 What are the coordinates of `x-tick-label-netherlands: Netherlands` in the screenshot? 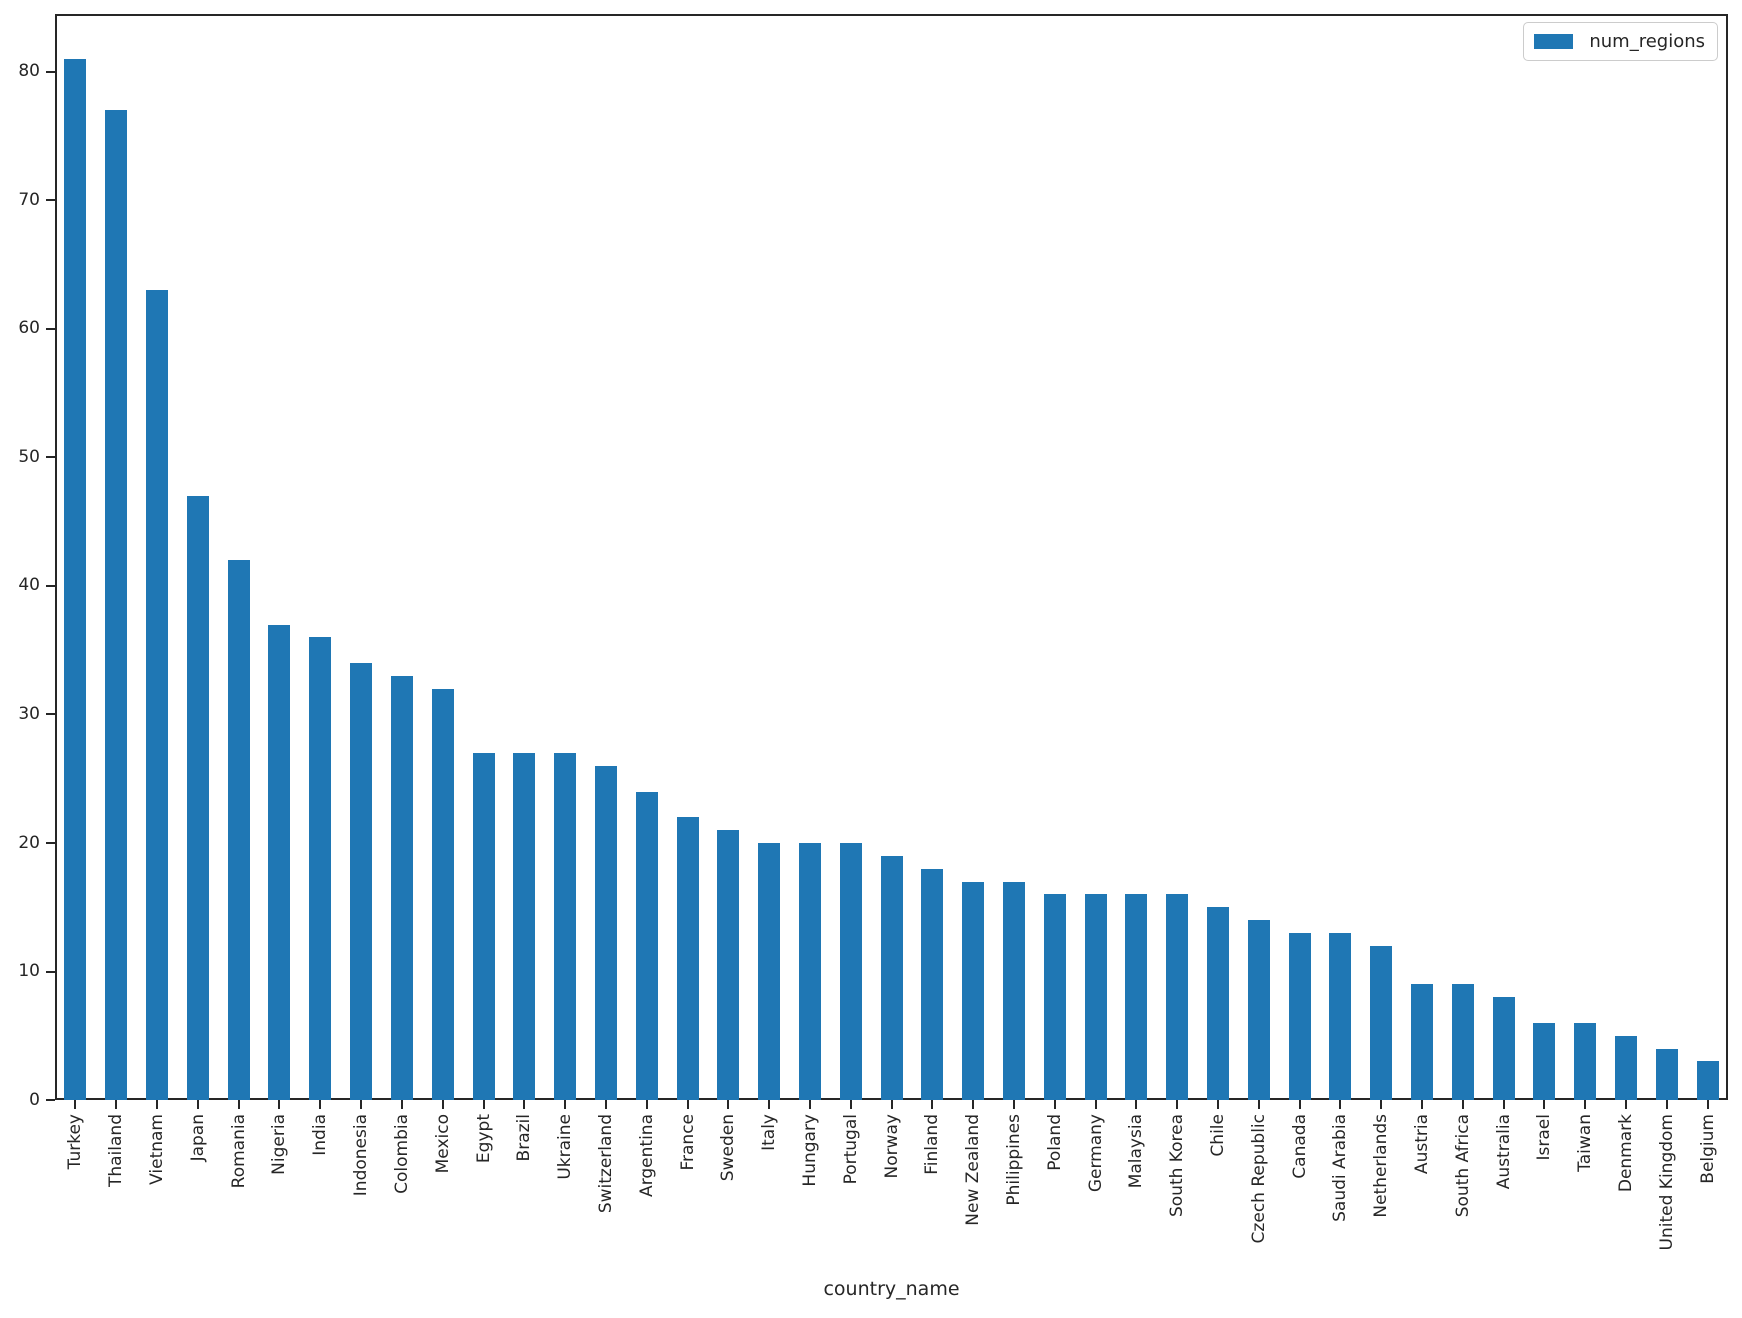 It's located at (1381, 1166).